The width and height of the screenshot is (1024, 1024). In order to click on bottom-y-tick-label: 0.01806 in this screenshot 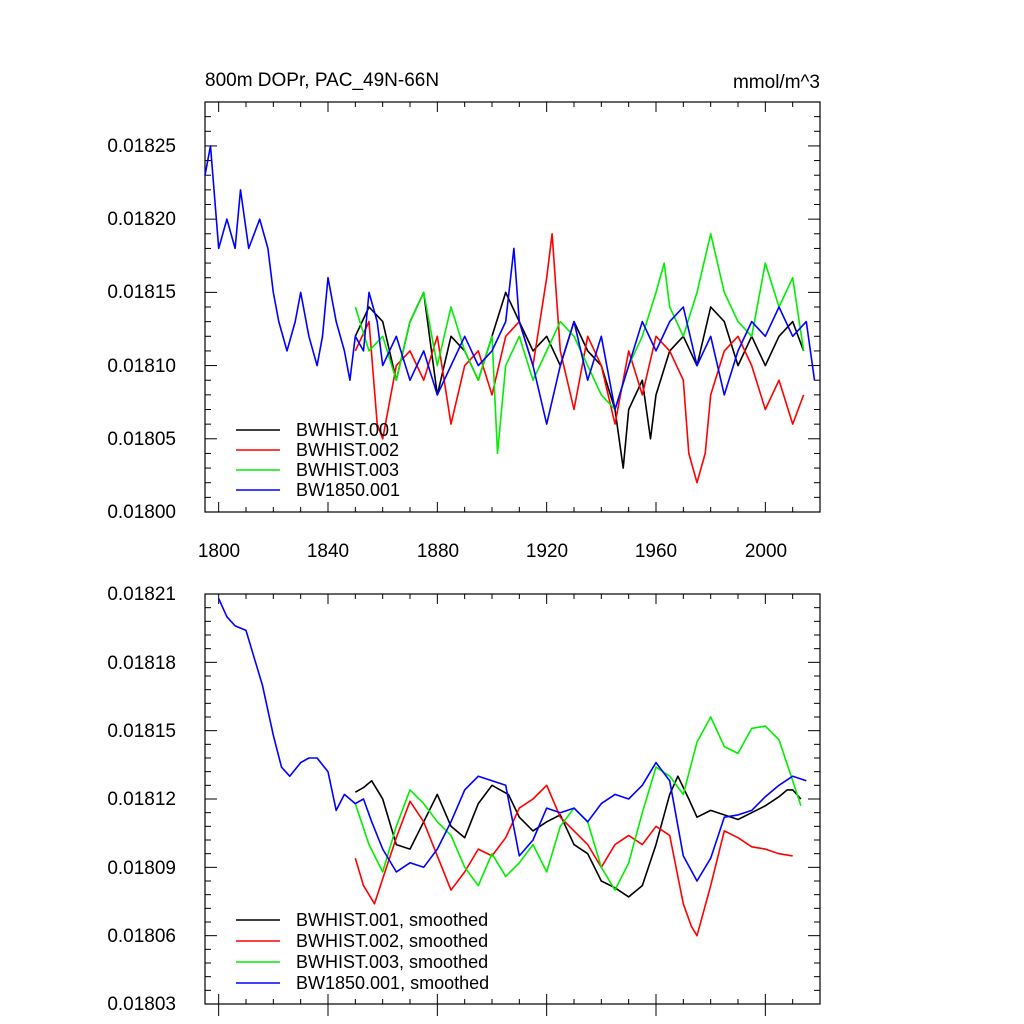, I will do `click(141, 936)`.